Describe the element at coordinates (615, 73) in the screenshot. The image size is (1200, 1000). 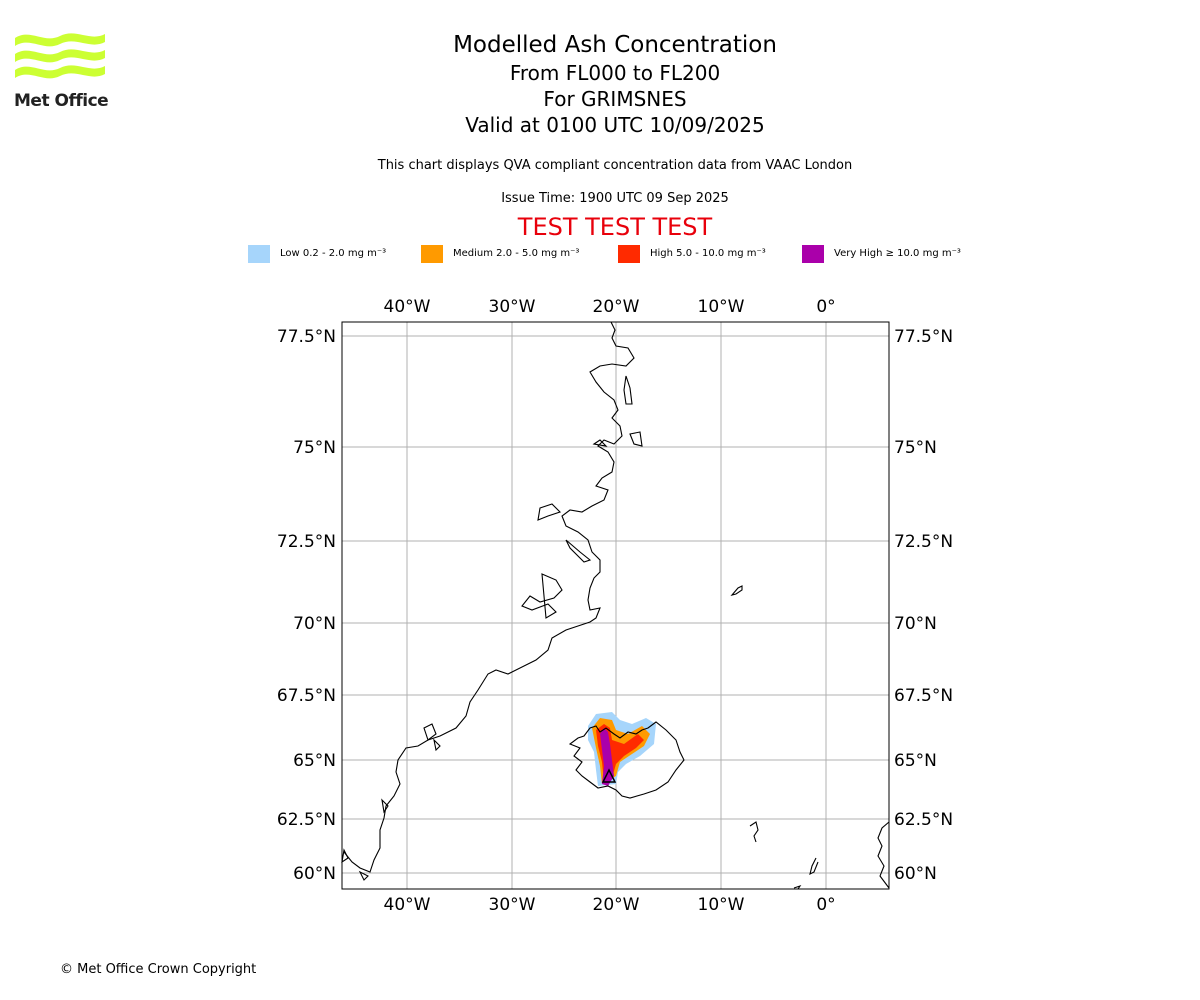
I see `flight-level-range: From FL000 to FL200` at that location.